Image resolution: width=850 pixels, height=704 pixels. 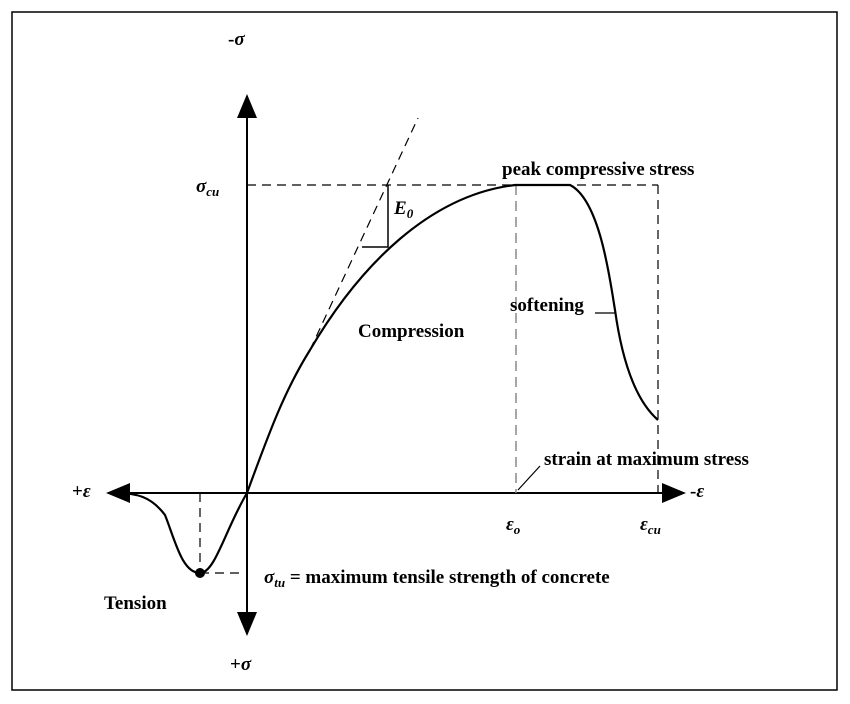 I want to click on sigma-cu: σcu, so click(x=207, y=187).